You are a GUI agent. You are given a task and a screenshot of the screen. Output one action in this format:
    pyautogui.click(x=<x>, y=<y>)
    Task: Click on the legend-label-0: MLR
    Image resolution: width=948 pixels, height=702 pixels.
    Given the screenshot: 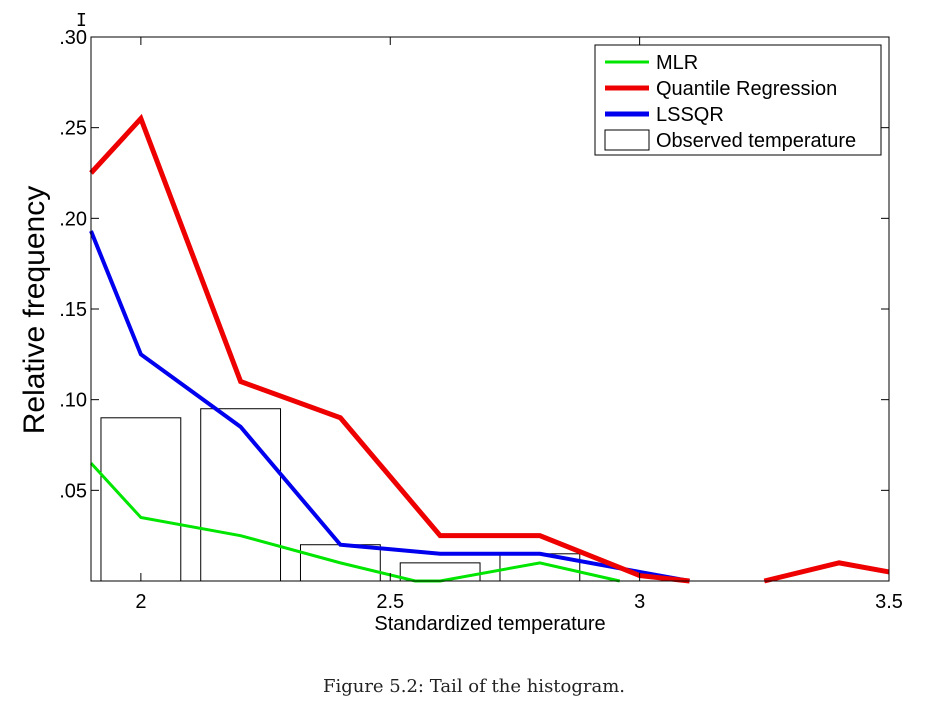 What is the action you would take?
    pyautogui.click(x=677, y=63)
    